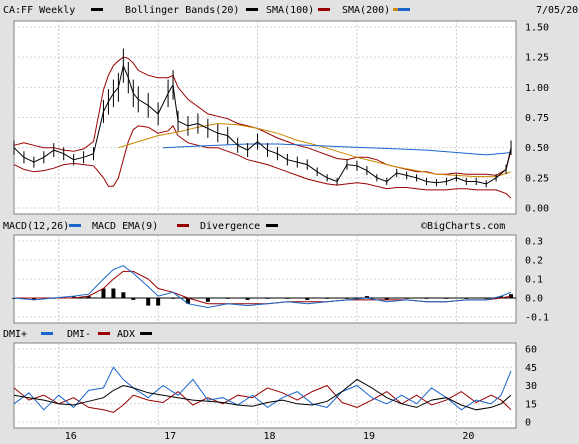  Describe the element at coordinates (534, 242) in the screenshot. I see `y-tick-label: 0.3` at that location.